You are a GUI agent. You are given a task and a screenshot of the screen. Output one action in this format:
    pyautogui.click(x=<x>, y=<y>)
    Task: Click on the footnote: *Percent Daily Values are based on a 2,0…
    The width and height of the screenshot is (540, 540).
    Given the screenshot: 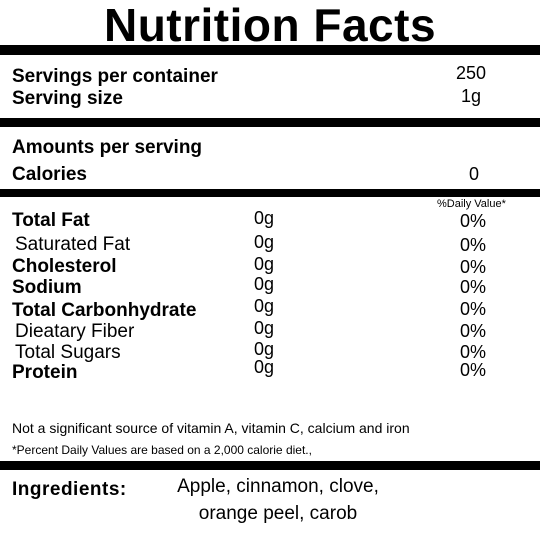 What is the action you would take?
    pyautogui.click(x=162, y=450)
    